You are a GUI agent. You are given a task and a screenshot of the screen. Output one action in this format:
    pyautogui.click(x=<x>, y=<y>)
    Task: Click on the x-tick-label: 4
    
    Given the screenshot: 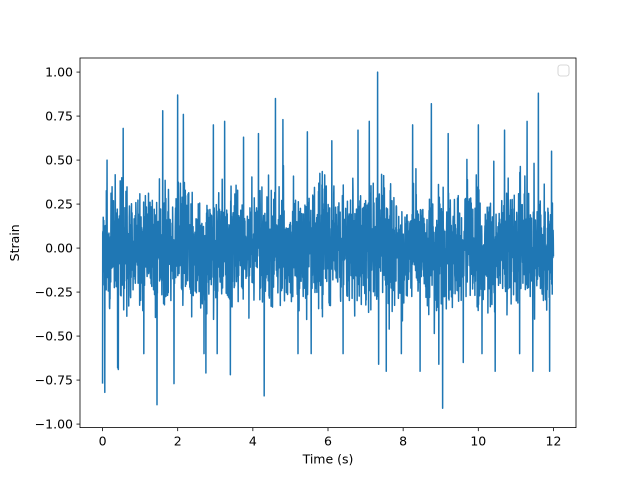 What is the action you would take?
    pyautogui.click(x=253, y=441)
    